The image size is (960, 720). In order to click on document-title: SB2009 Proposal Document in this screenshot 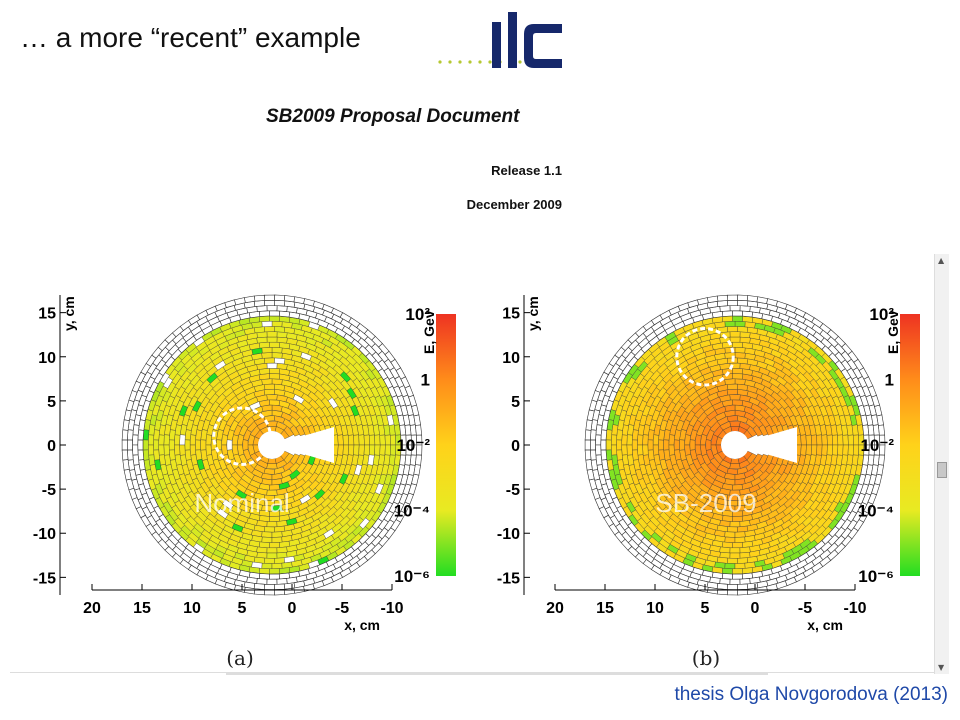, I will do `click(393, 116)`.